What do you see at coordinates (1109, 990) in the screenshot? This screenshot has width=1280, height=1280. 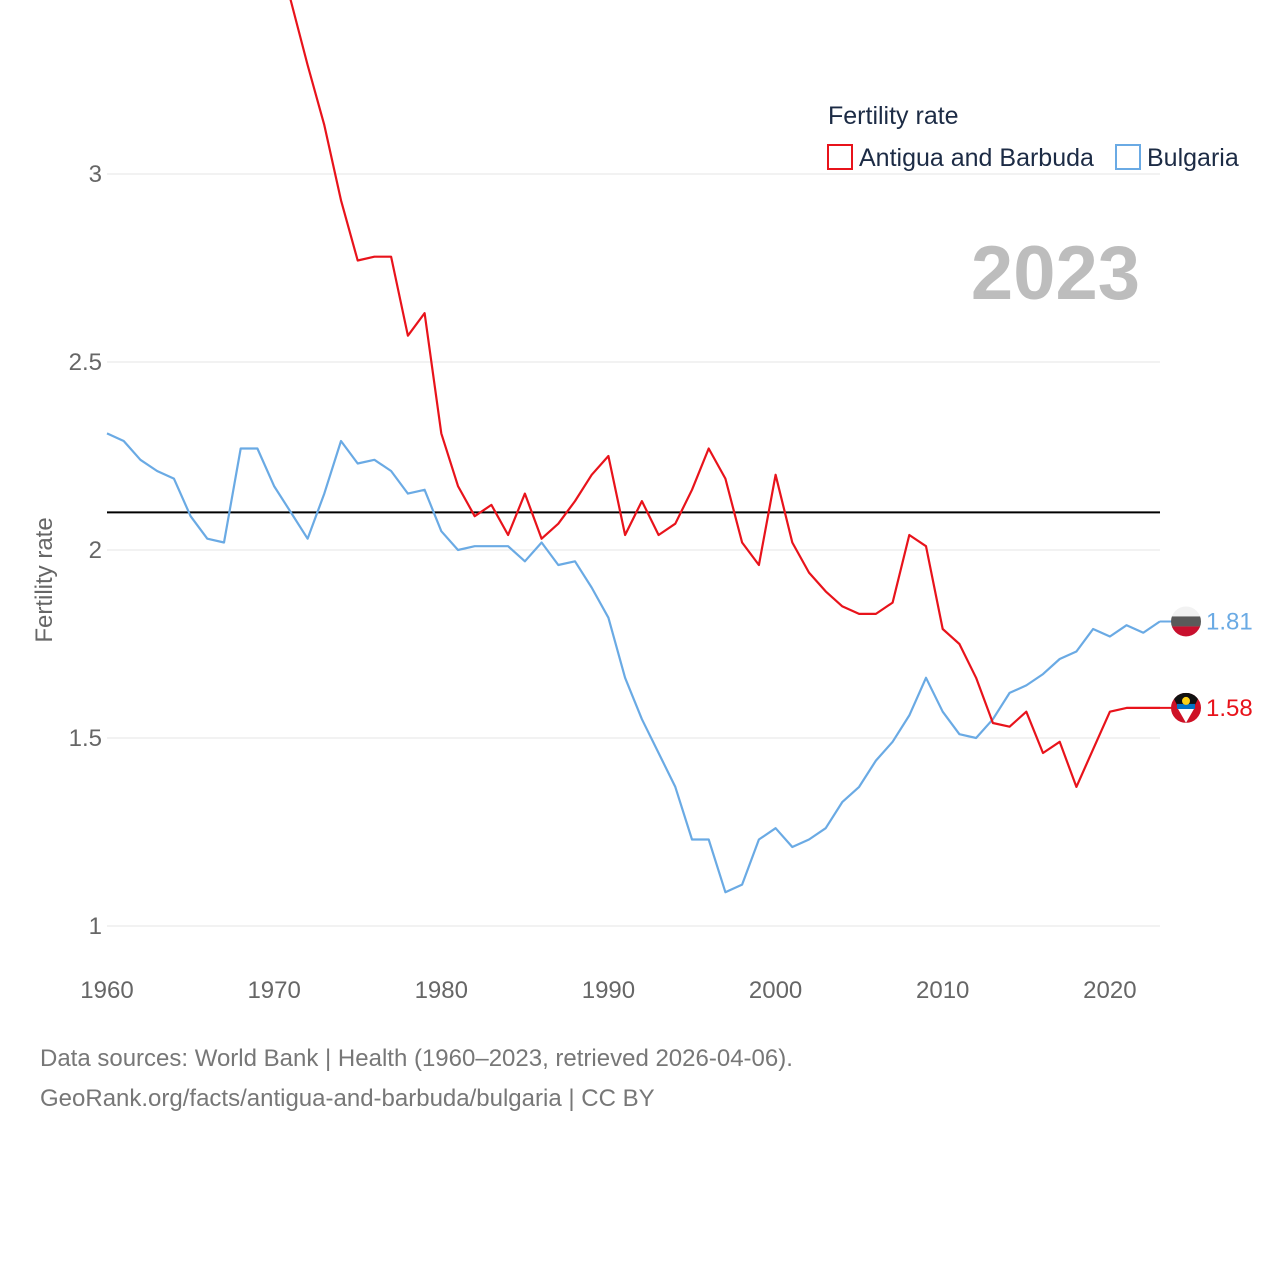 I see `x-tick-label: 2020` at bounding box center [1109, 990].